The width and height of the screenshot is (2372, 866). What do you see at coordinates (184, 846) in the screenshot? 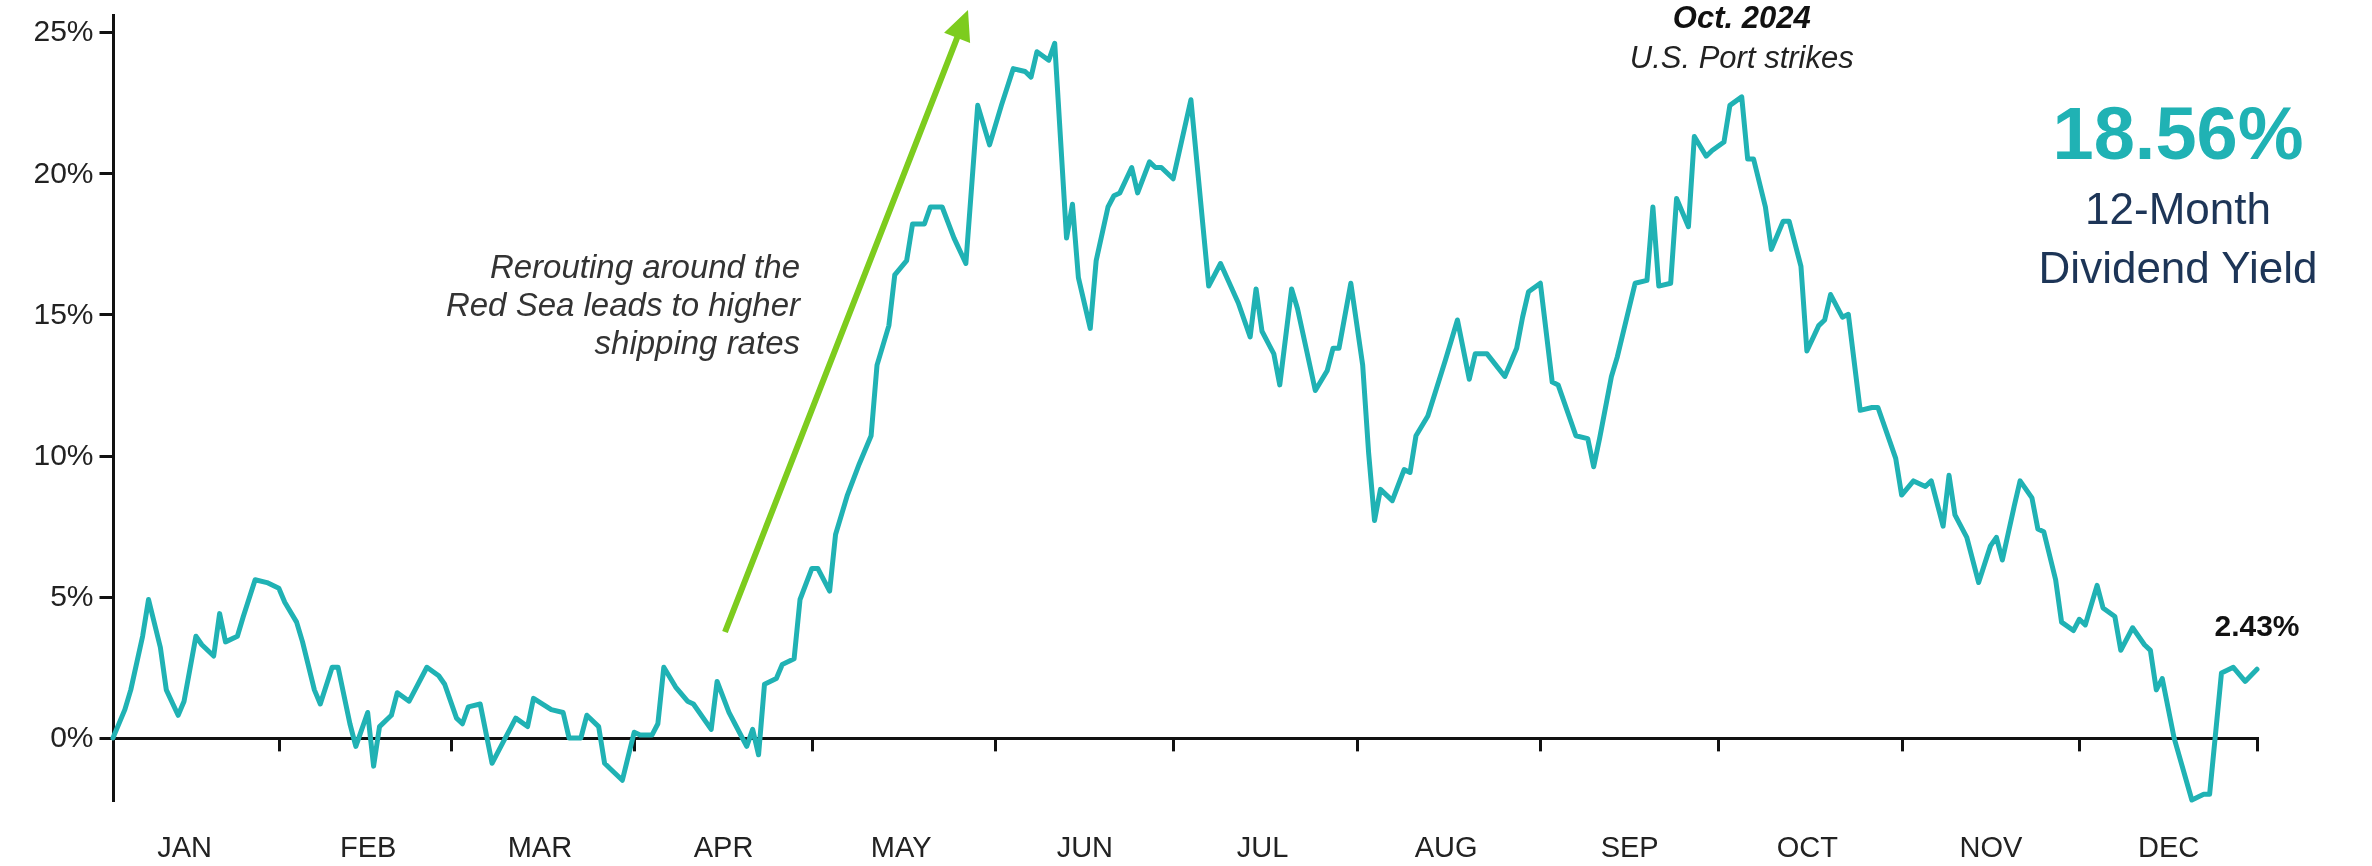
I see `x-tick-label: JAN` at bounding box center [184, 846].